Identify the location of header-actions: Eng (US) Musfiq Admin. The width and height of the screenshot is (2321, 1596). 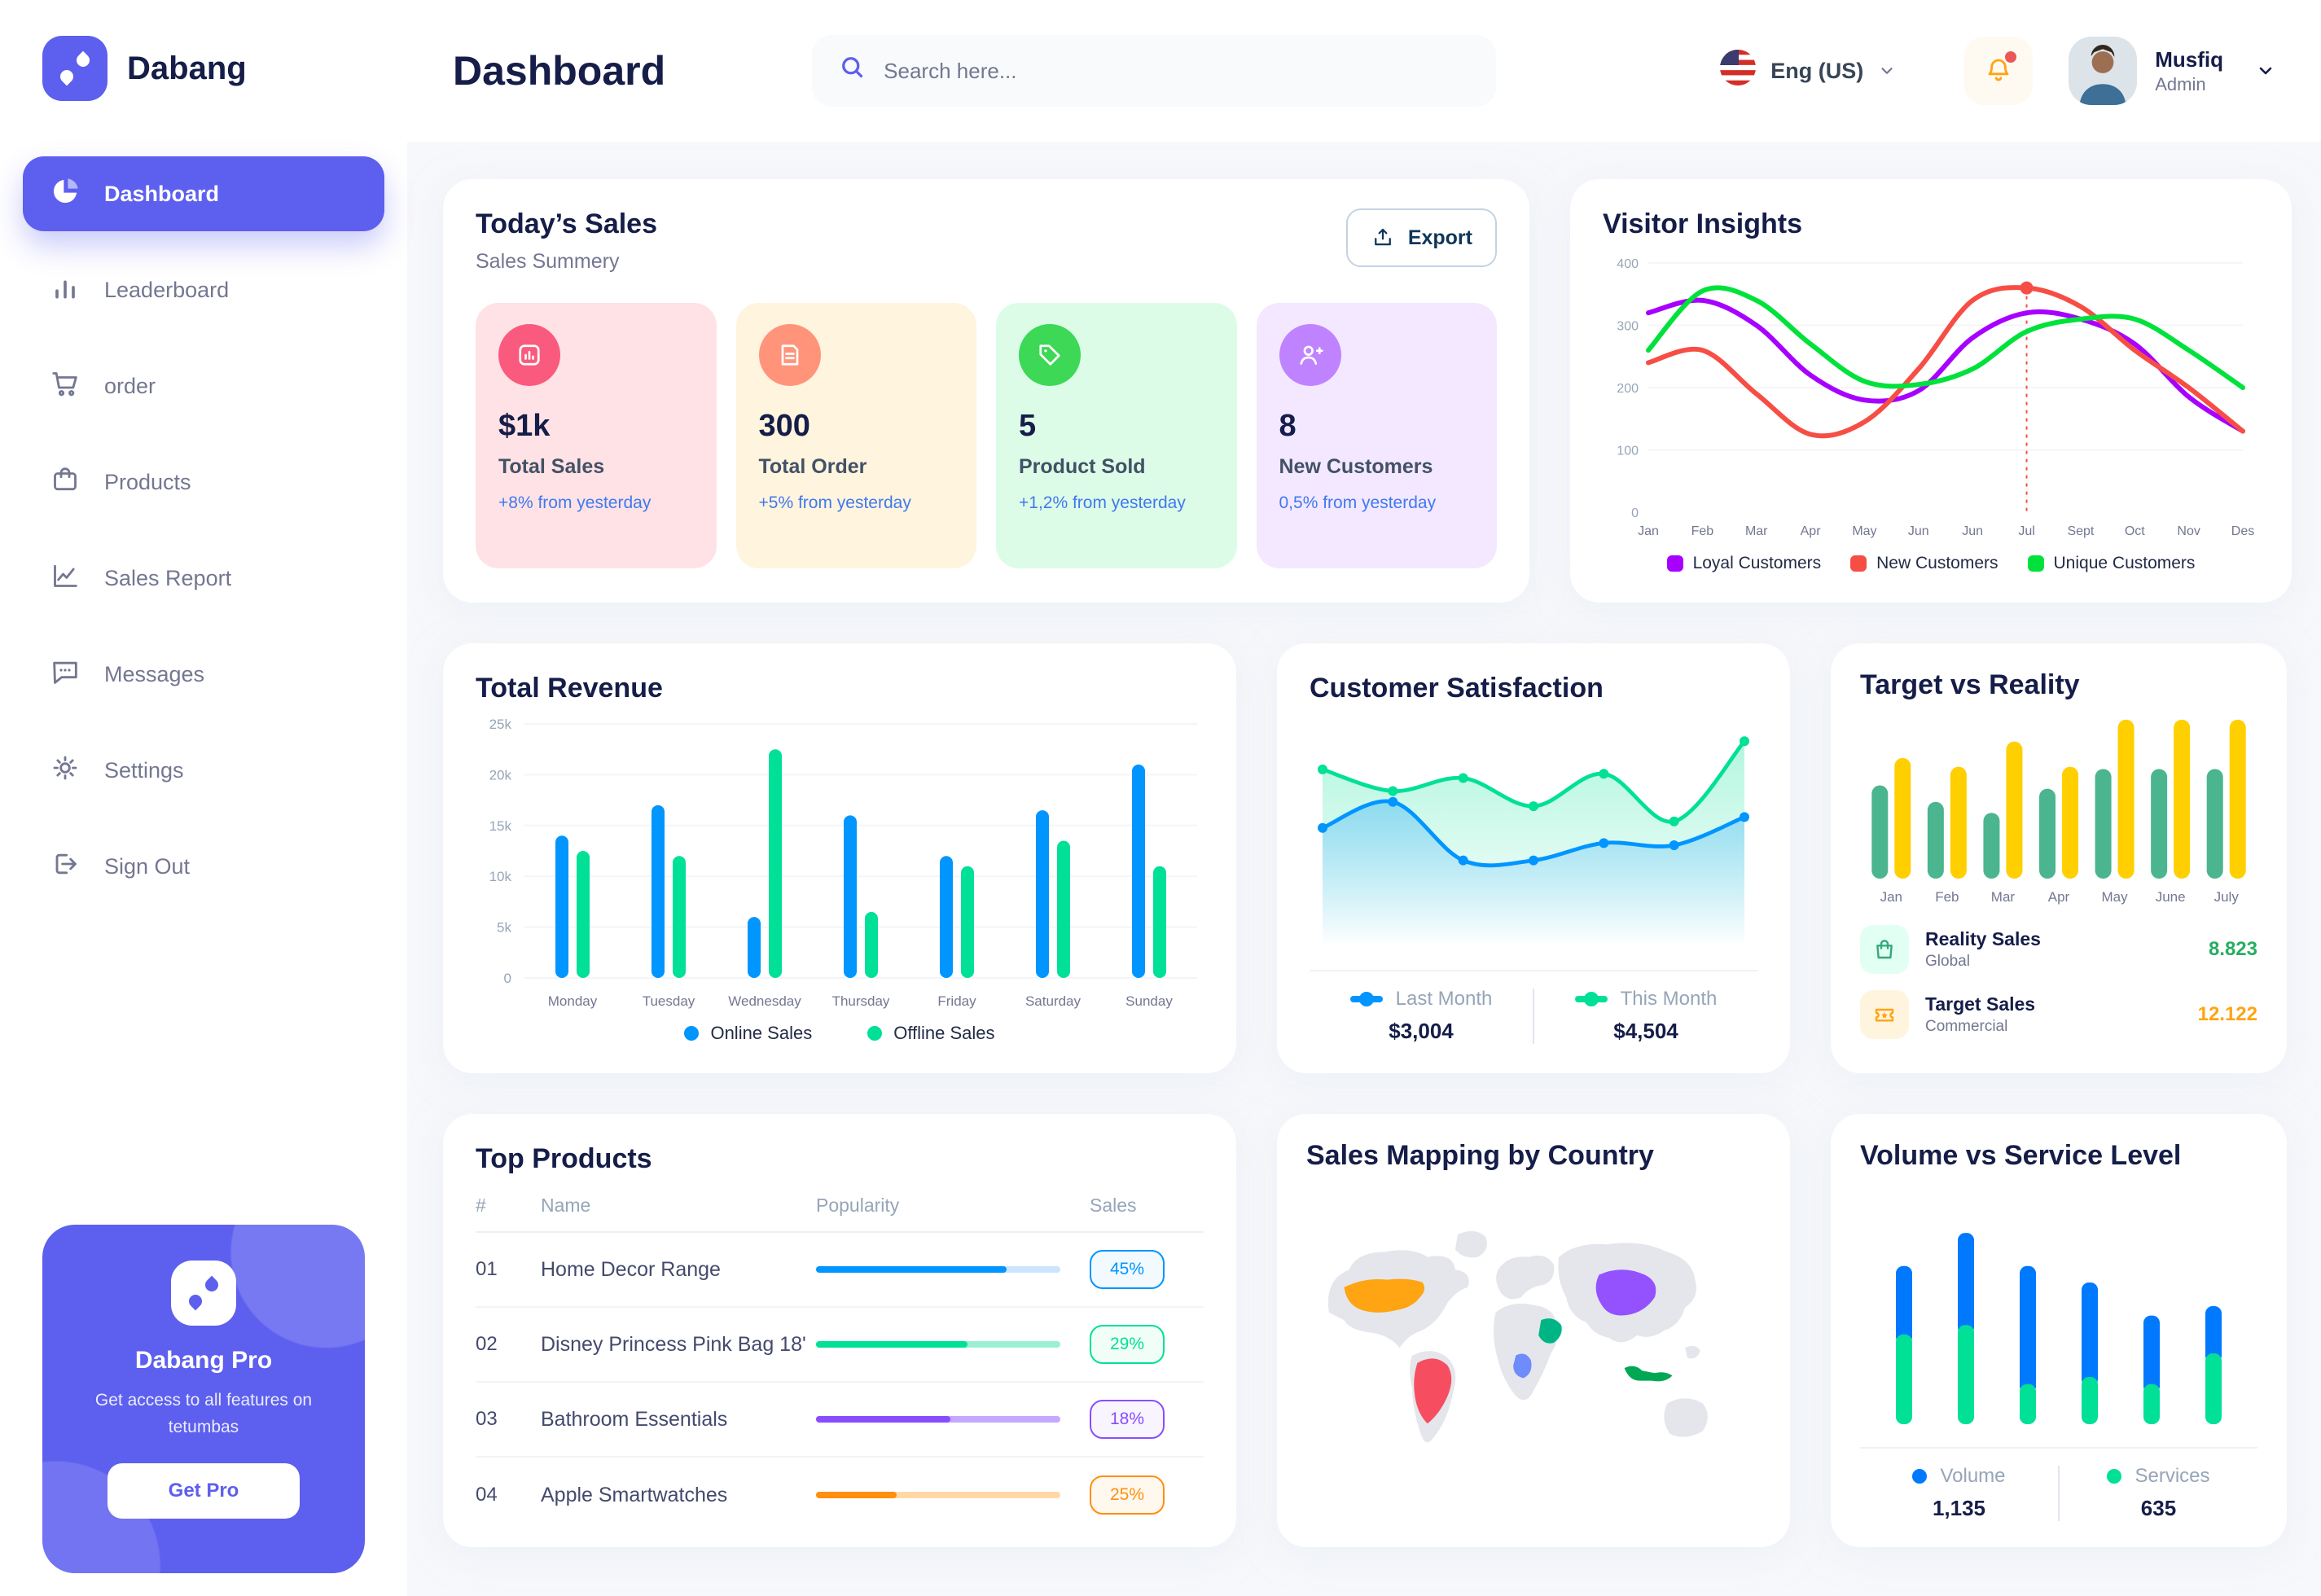
(1997, 71).